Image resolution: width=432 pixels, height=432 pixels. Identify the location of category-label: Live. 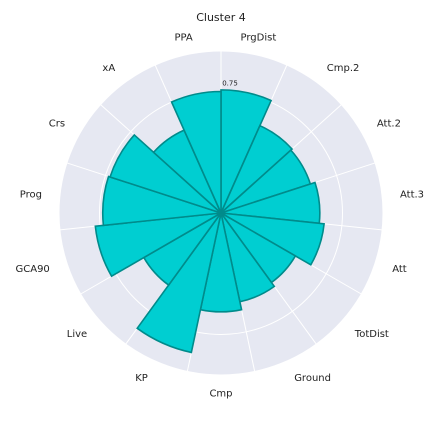
(77, 334).